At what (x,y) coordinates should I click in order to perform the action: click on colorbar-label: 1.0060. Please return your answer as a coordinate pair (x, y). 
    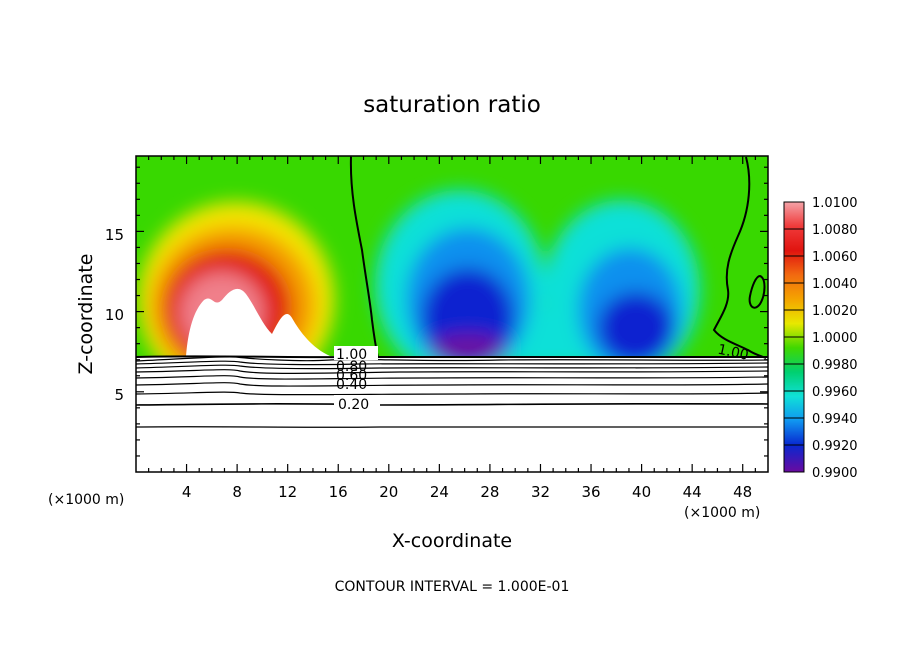
    Looking at the image, I should click on (835, 257).